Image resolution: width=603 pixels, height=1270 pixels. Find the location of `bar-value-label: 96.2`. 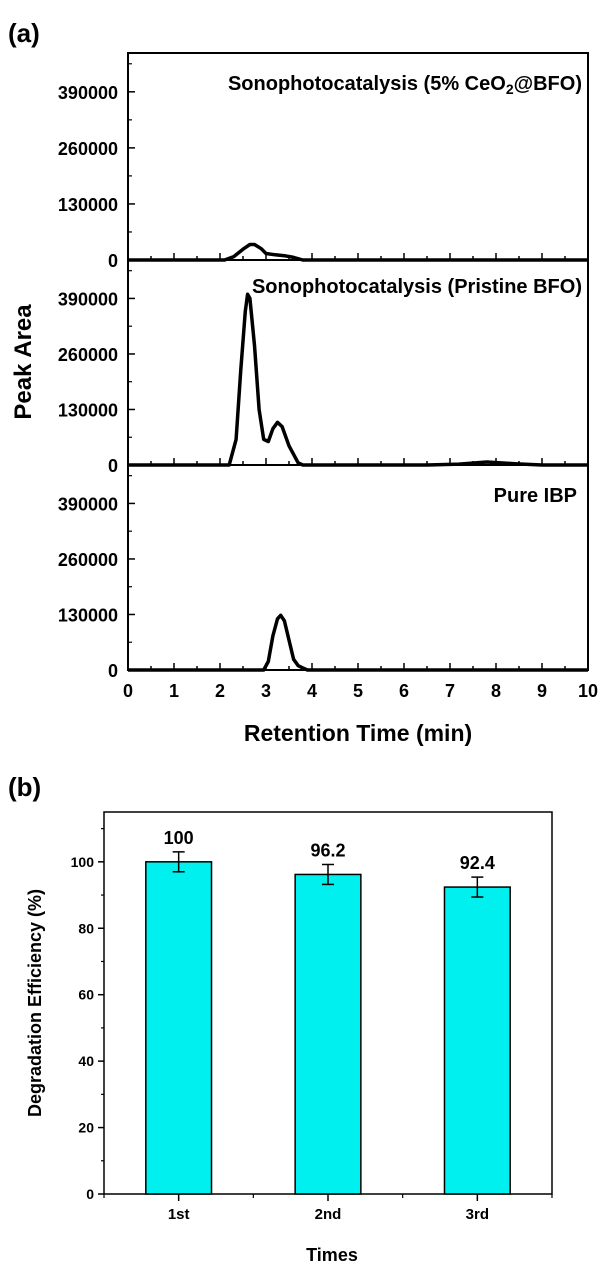

bar-value-label: 96.2 is located at coordinates (327, 850).